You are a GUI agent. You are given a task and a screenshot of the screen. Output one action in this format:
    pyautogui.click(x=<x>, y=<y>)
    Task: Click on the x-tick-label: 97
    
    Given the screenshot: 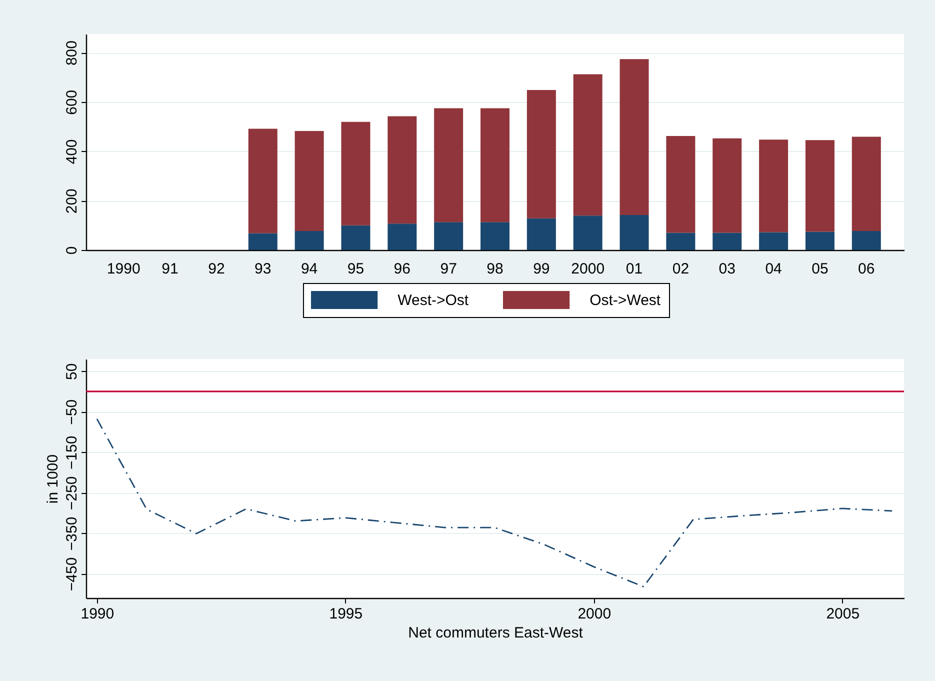 What is the action you would take?
    pyautogui.click(x=448, y=269)
    